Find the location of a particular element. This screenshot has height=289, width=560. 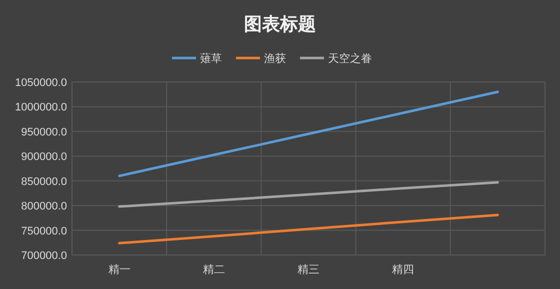

y-tick-label: 850000.0 is located at coordinates (44, 182).